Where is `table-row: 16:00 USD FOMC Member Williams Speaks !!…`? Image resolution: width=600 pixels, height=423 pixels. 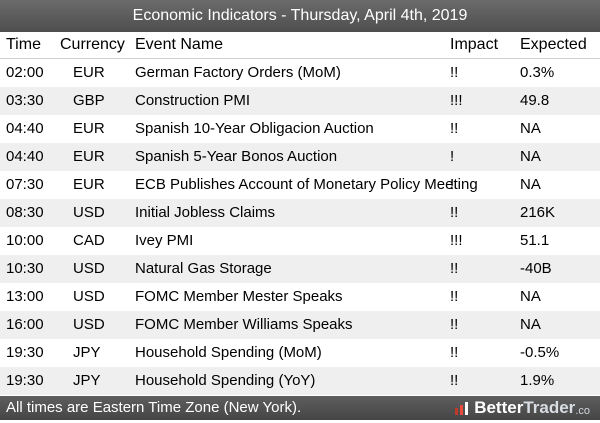
table-row: 16:00 USD FOMC Member Williams Speaks !!… is located at coordinates (300, 325).